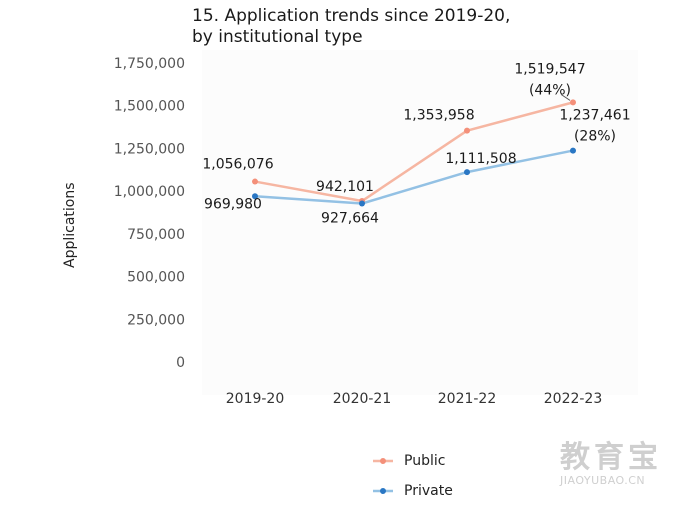 The height and width of the screenshot is (506, 692). Describe the element at coordinates (149, 192) in the screenshot. I see `y-tick-label: 1,000,000` at that location.